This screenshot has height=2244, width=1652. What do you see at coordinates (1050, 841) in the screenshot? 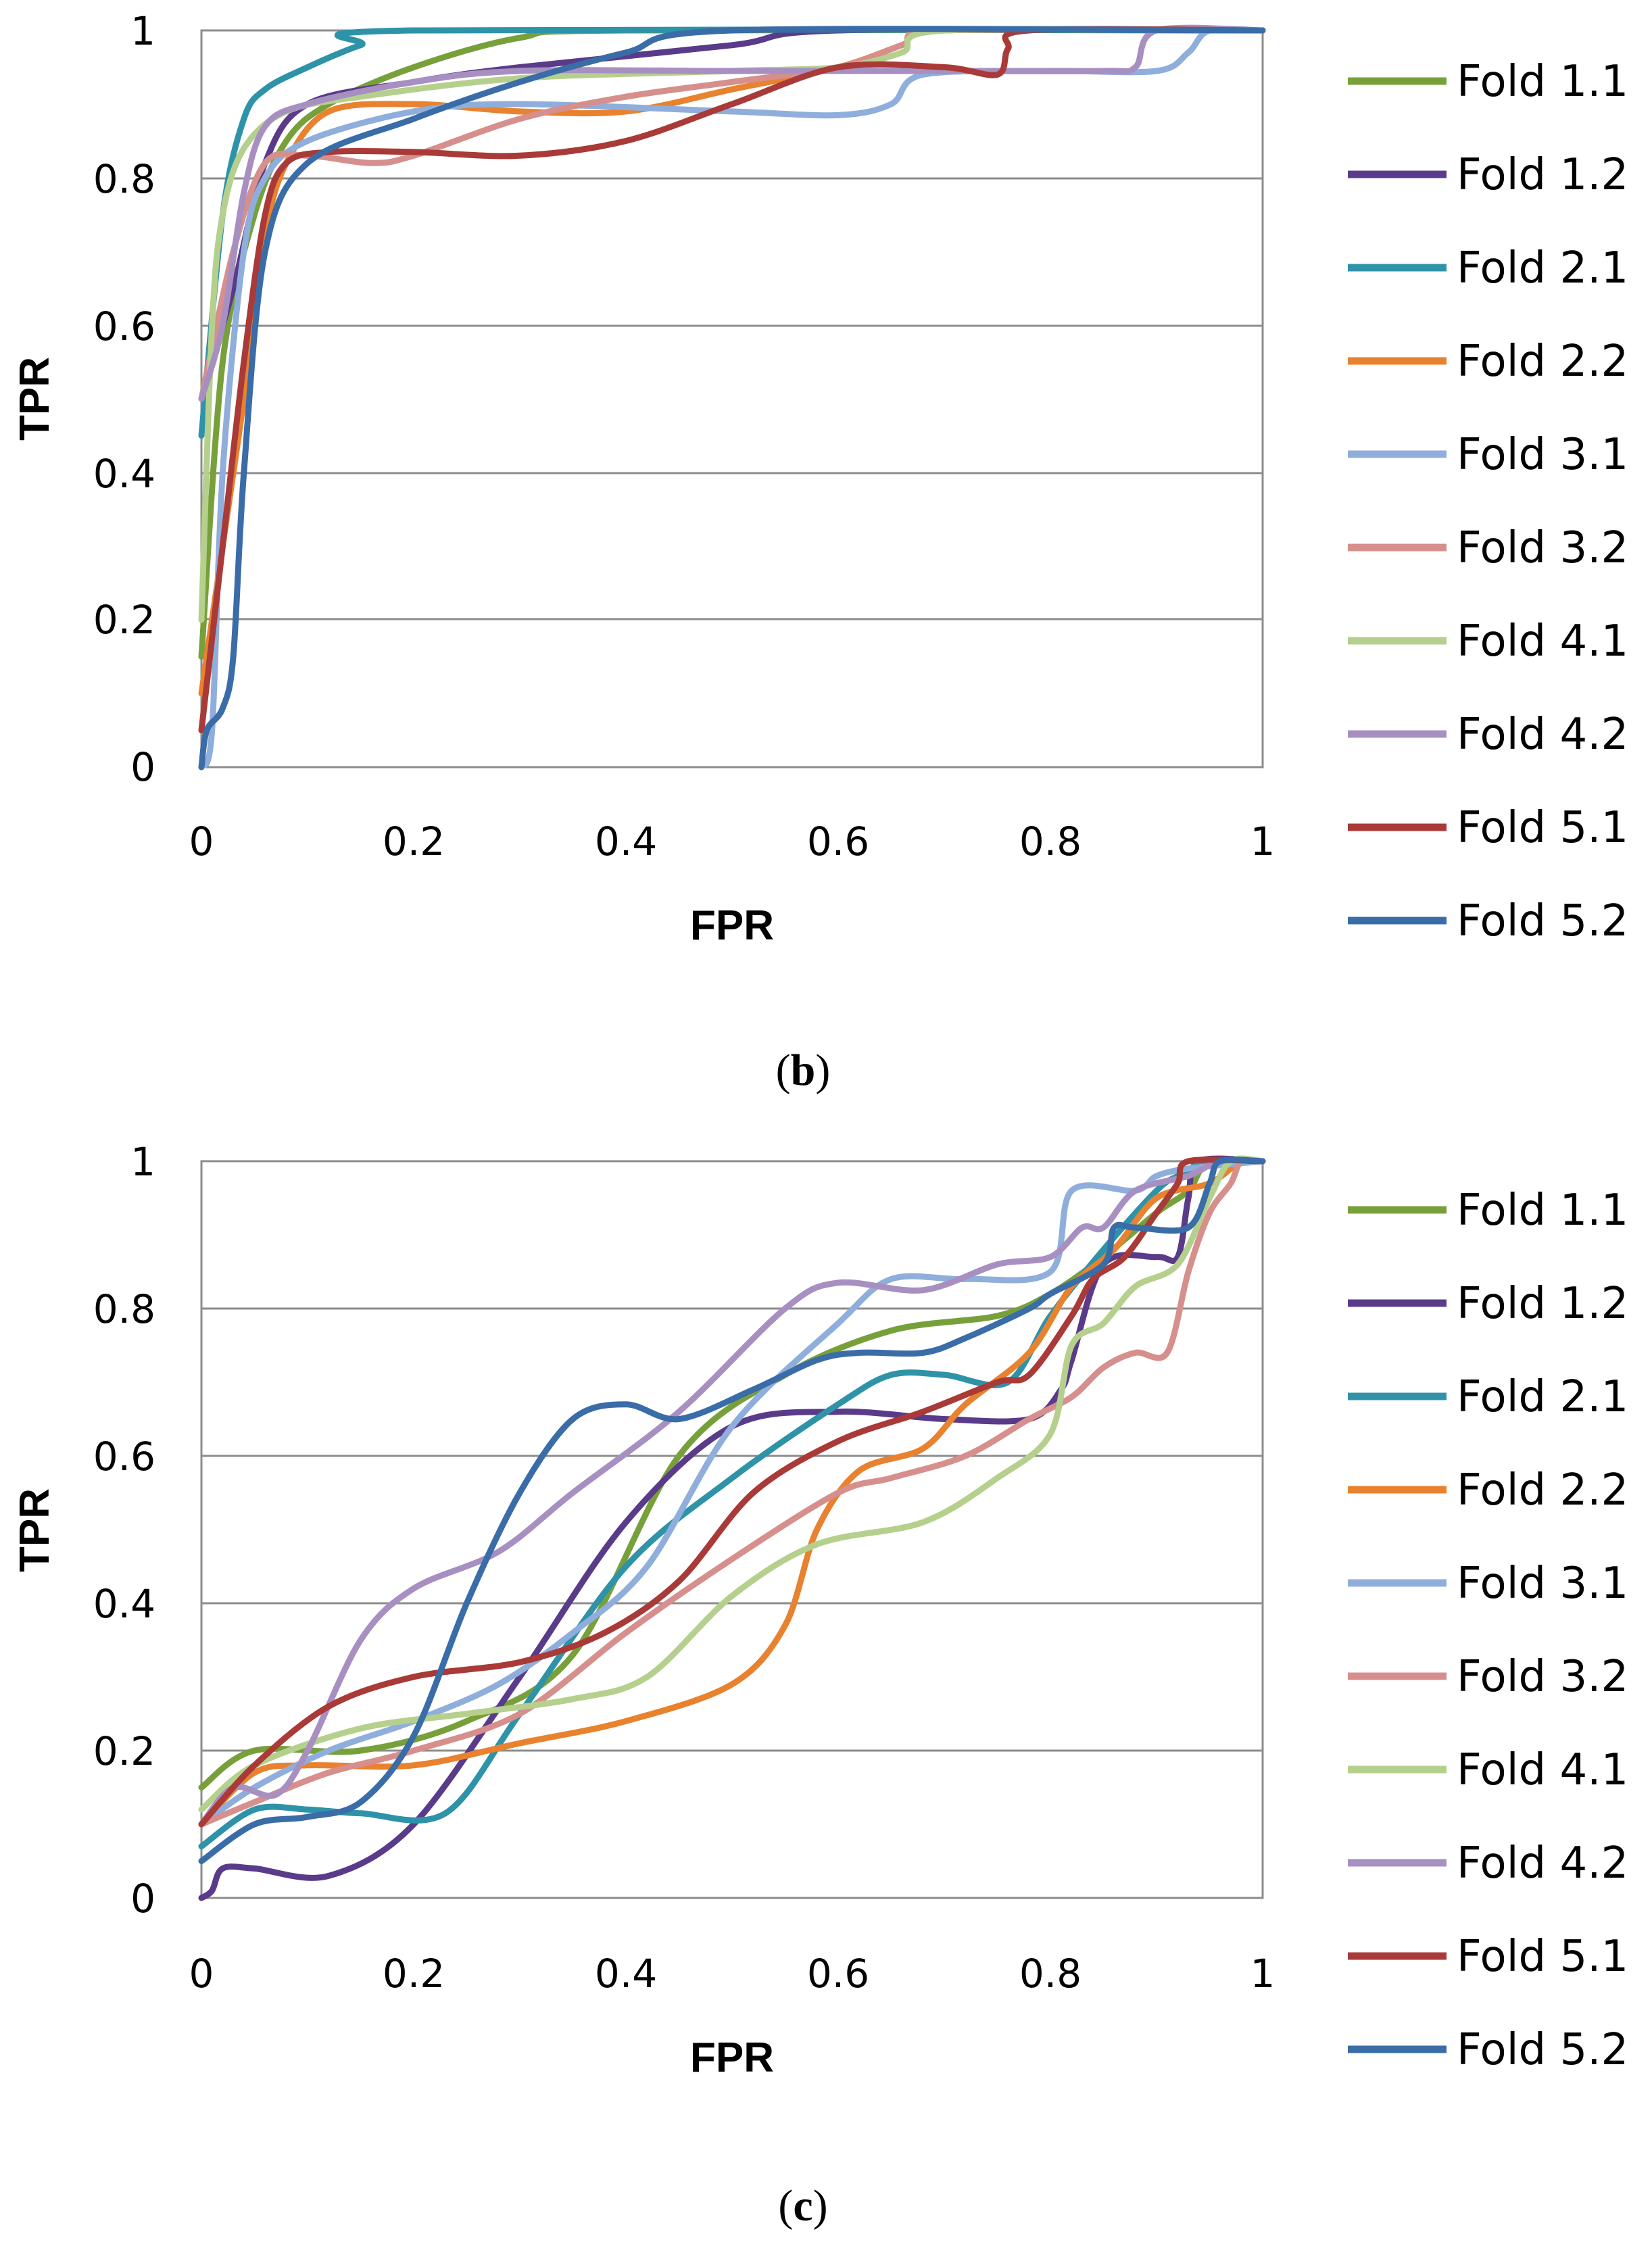
I see `x-tick-b-4: 0.8` at bounding box center [1050, 841].